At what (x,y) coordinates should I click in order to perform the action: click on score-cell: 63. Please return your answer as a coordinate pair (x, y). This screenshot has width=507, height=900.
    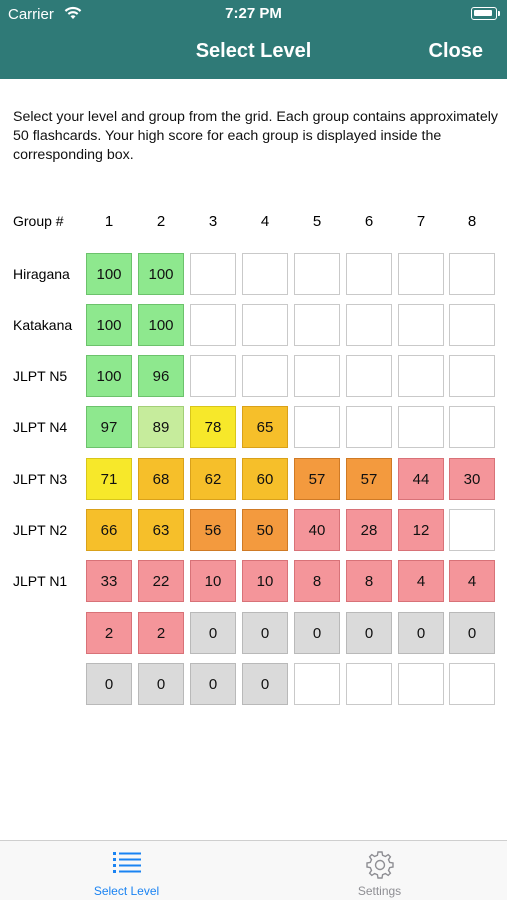
    Looking at the image, I should click on (161, 530).